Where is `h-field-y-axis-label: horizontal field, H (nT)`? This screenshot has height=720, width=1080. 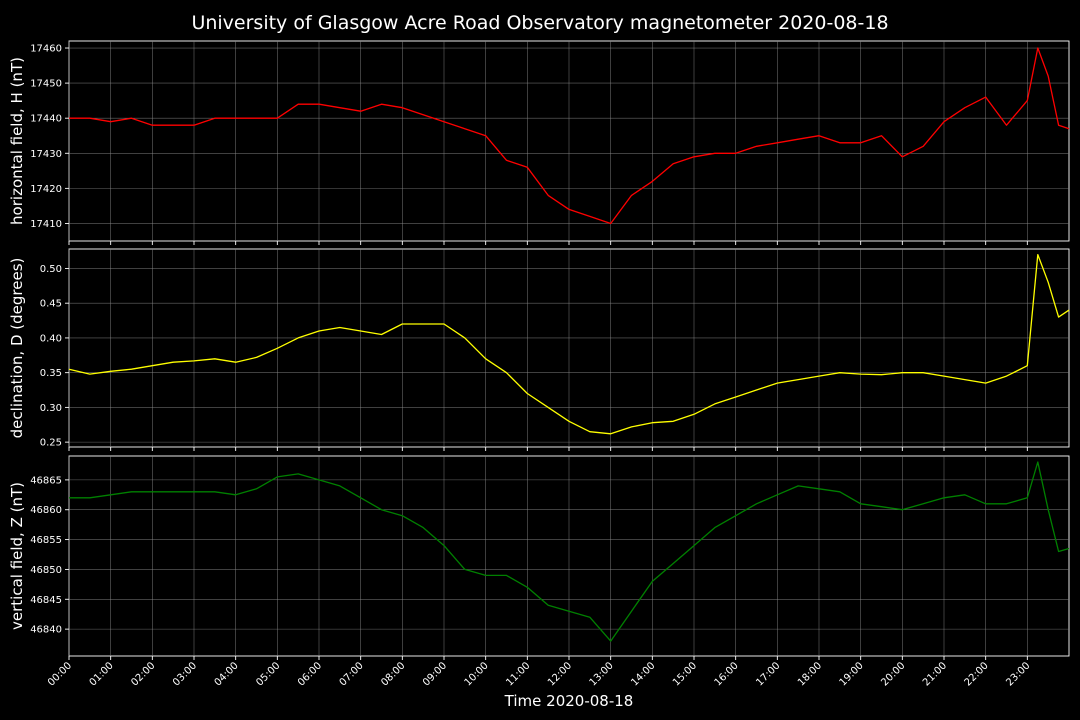
h-field-y-axis-label: horizontal field, H (nT) is located at coordinates (17, 141).